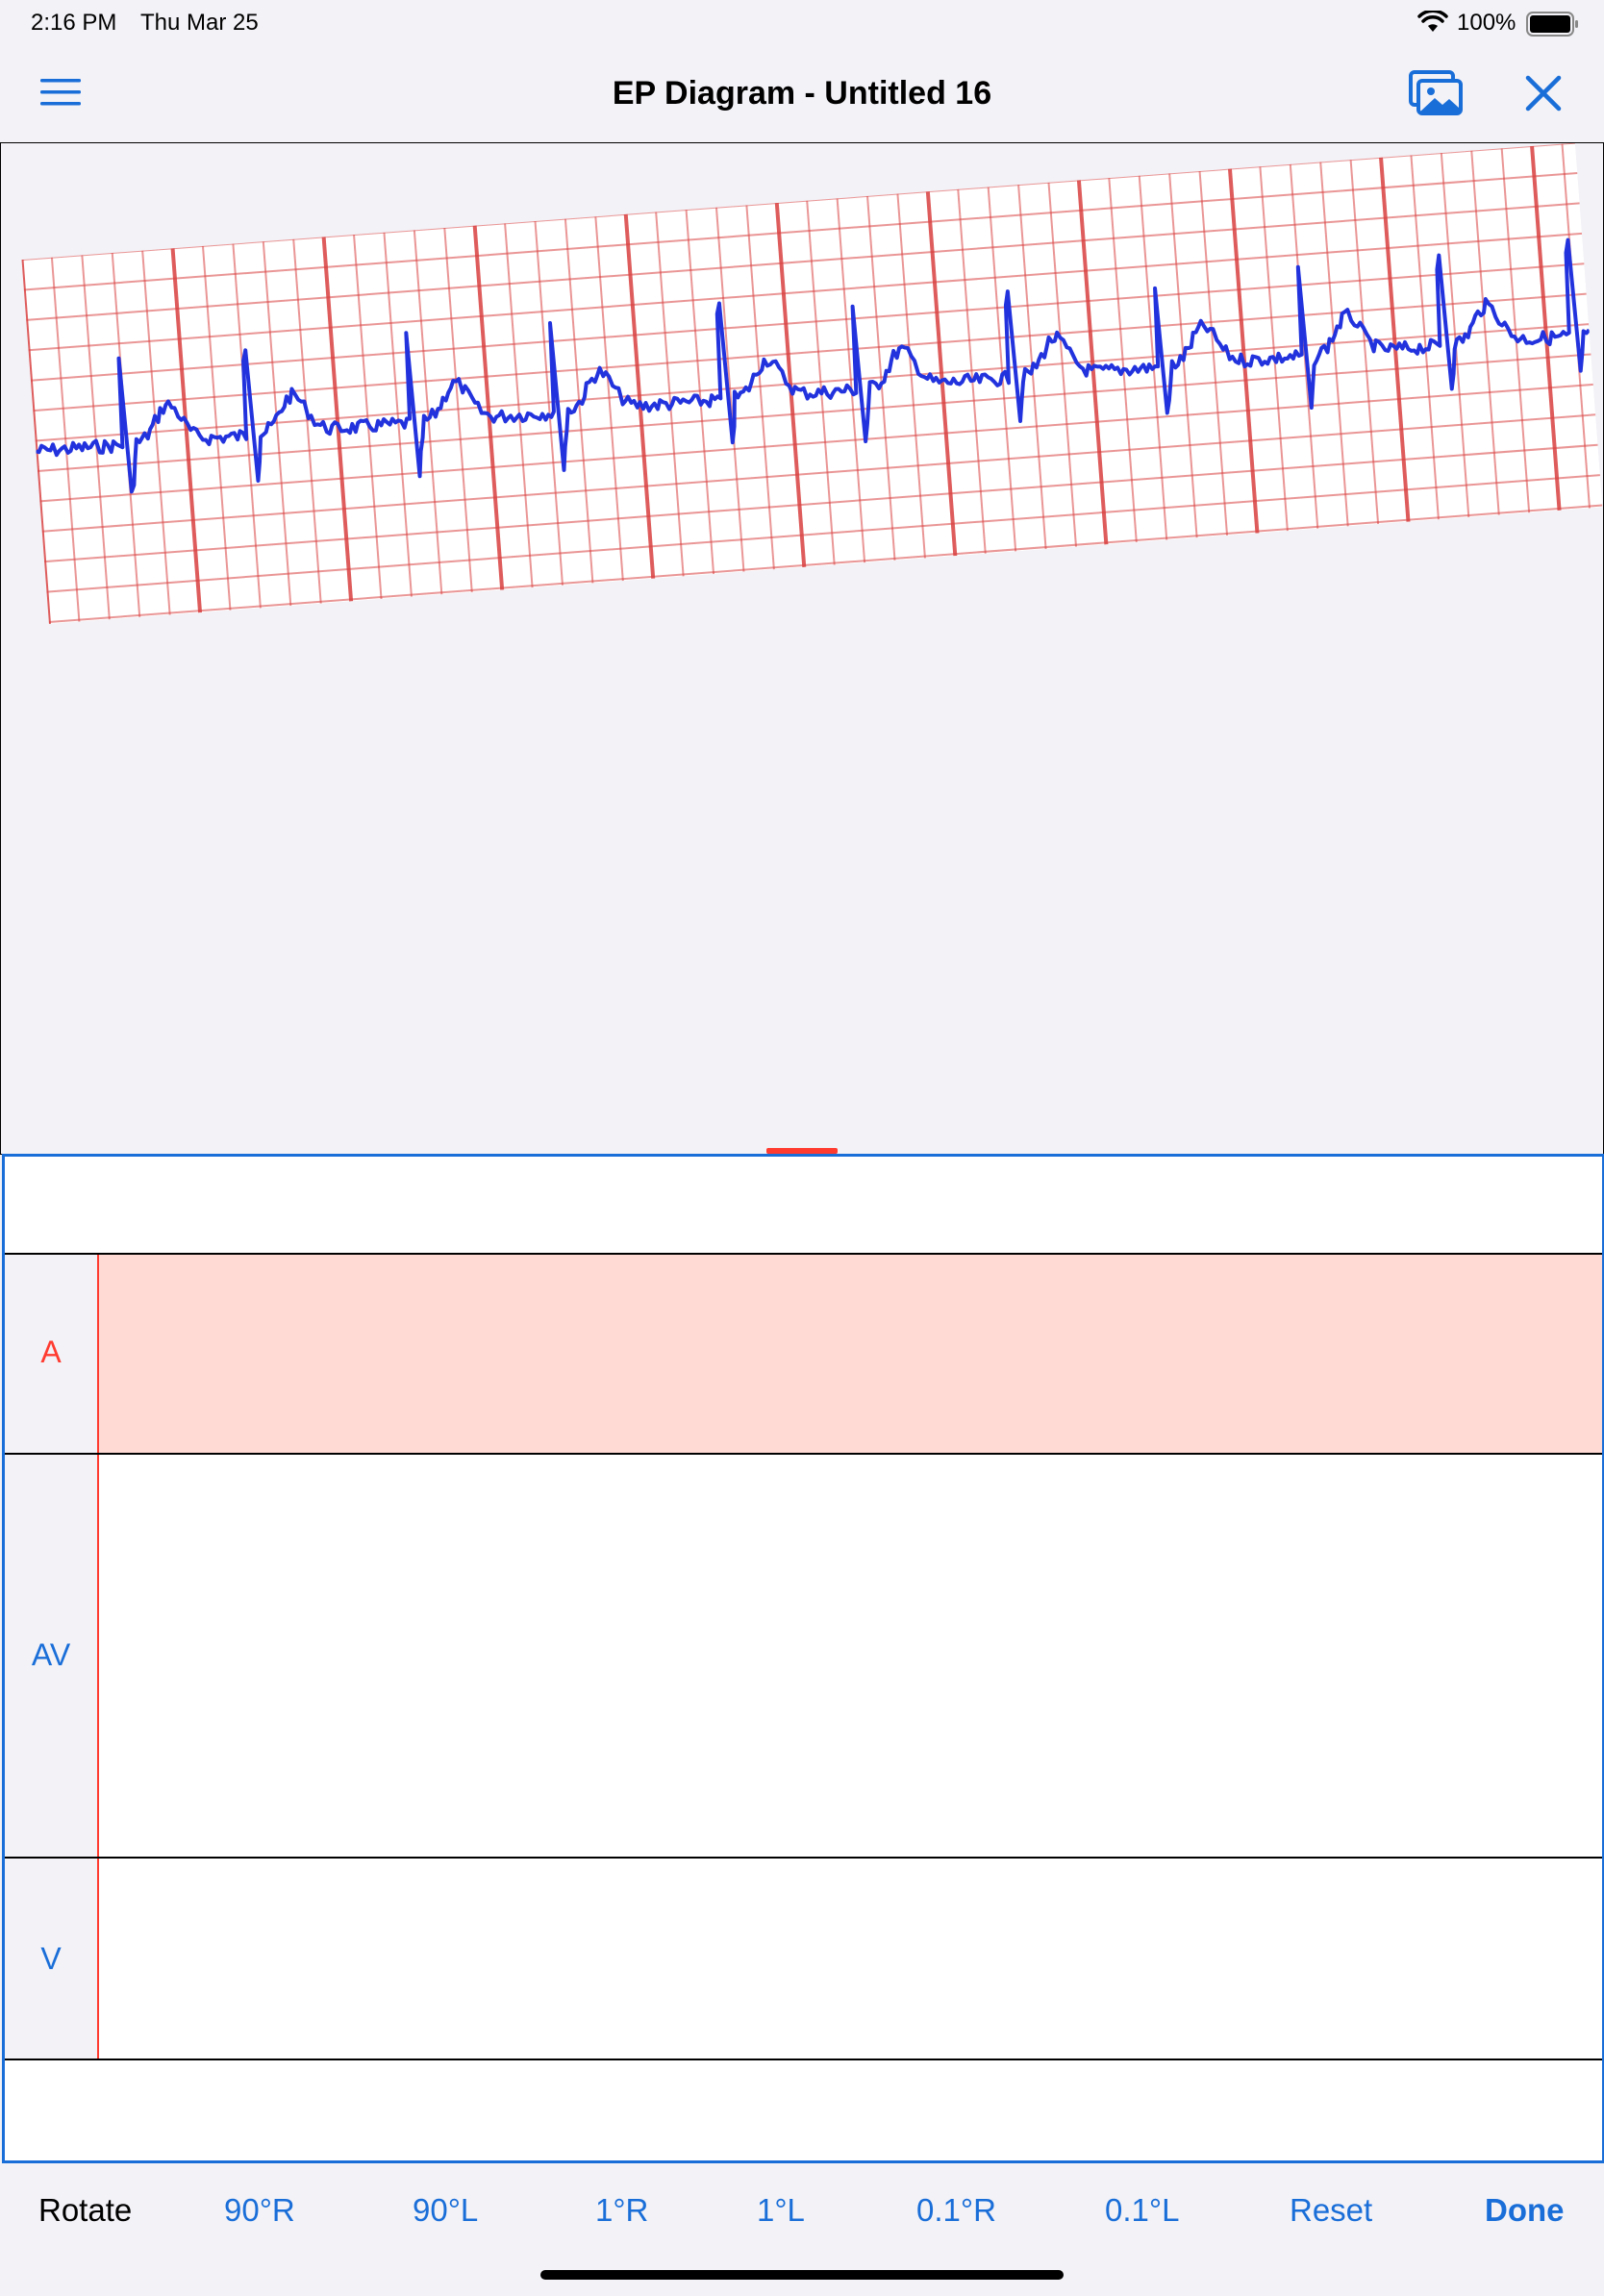 The width and height of the screenshot is (1604, 2296). What do you see at coordinates (1543, 93) in the screenshot?
I see `close-icon` at bounding box center [1543, 93].